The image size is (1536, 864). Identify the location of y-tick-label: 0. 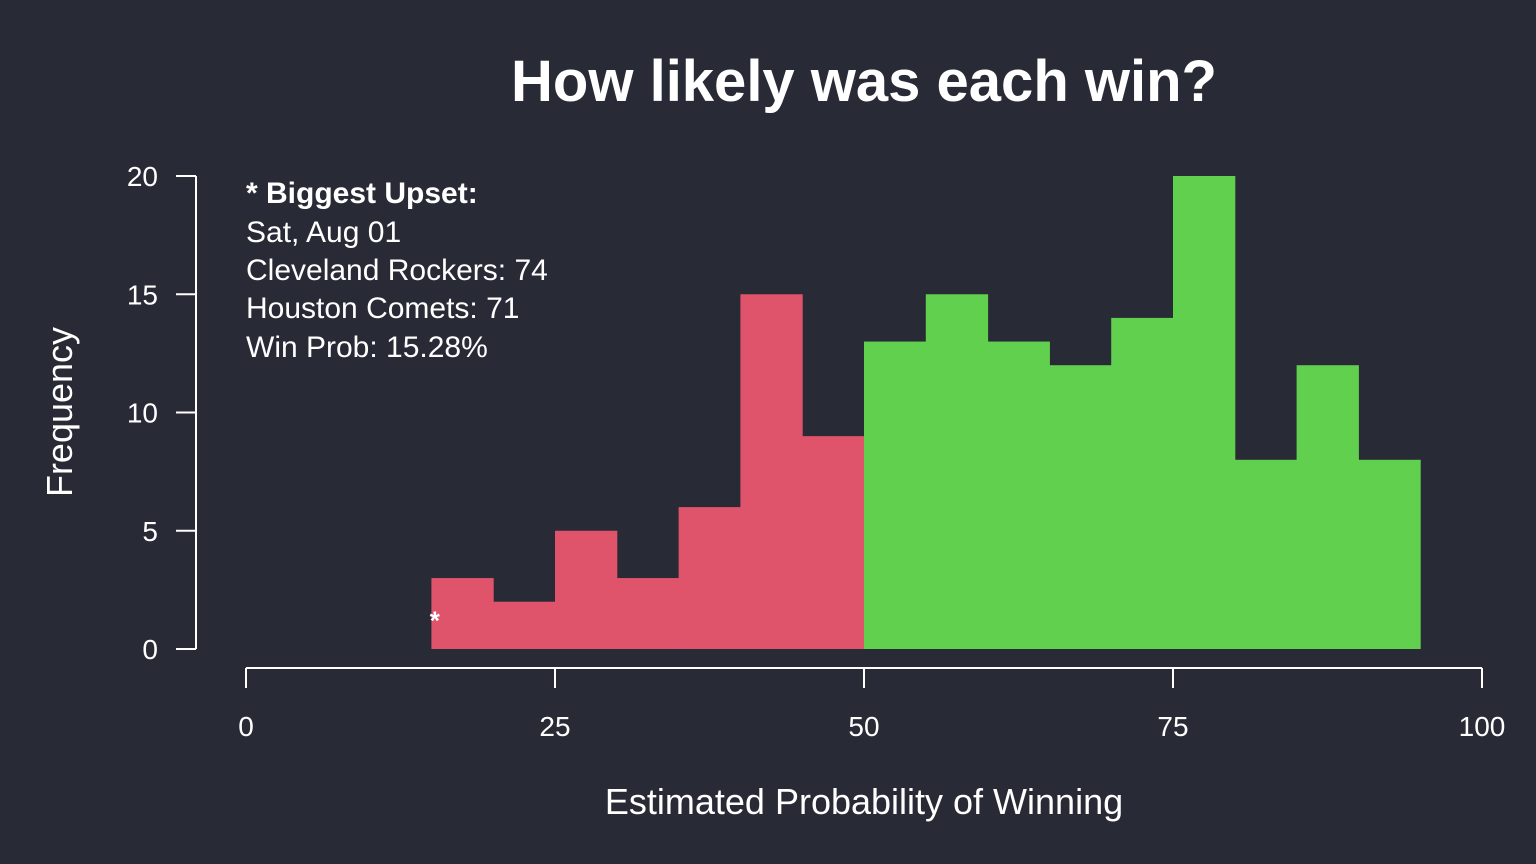
(150, 649).